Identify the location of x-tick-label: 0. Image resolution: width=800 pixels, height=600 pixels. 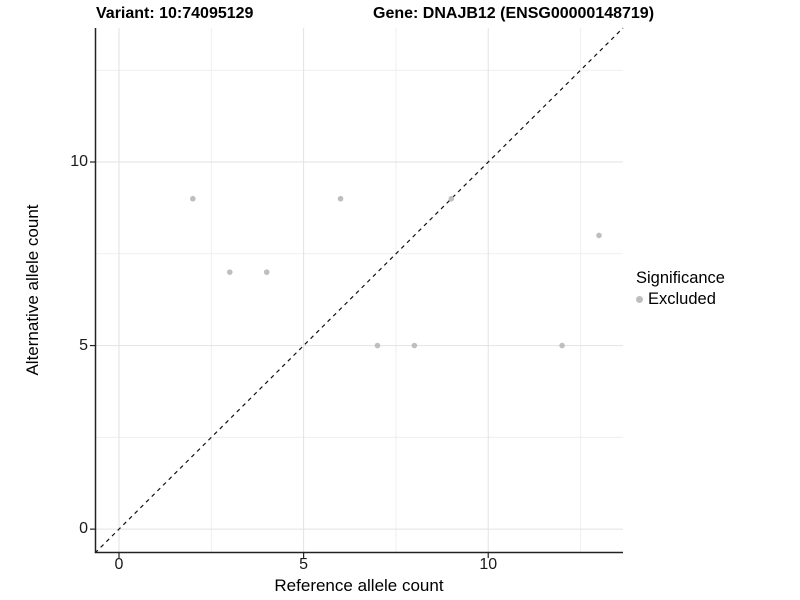
(119, 564).